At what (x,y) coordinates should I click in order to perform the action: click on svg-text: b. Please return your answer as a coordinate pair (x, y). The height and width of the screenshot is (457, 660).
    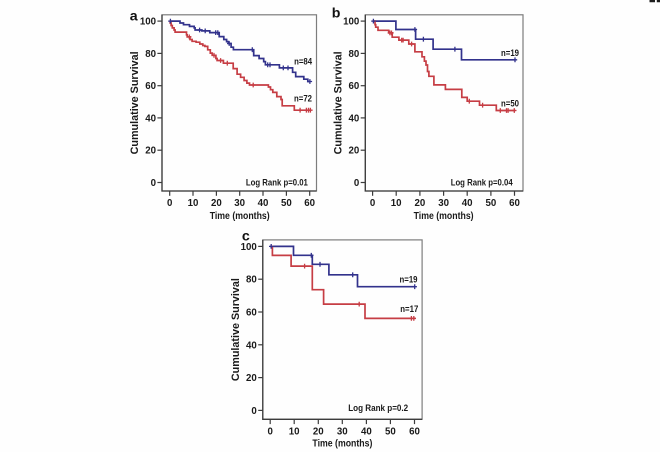
    Looking at the image, I should click on (336, 14).